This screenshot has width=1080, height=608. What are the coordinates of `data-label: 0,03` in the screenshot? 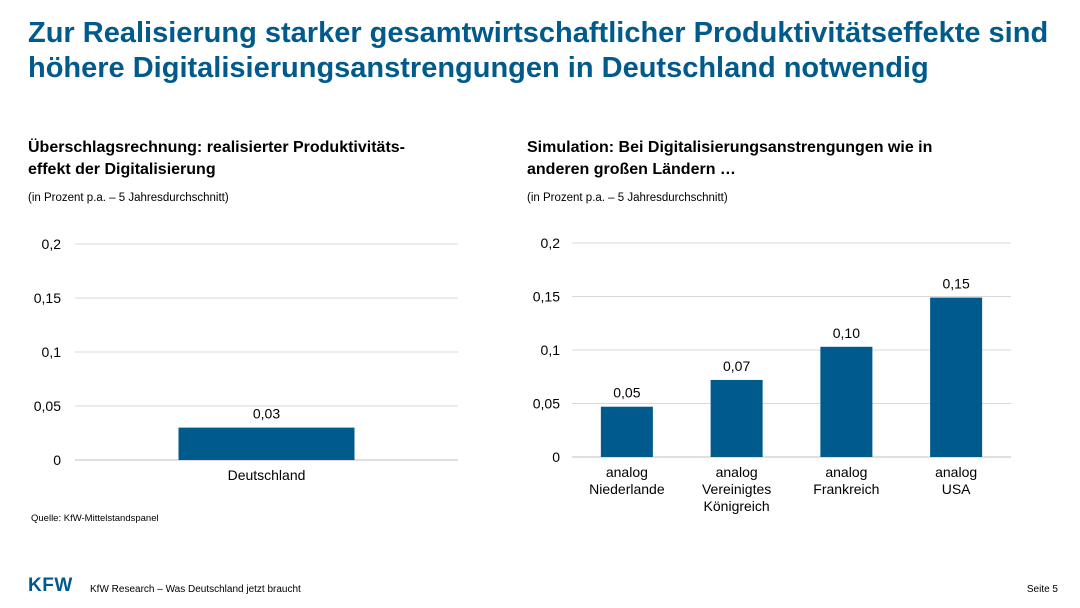 It's located at (266, 414).